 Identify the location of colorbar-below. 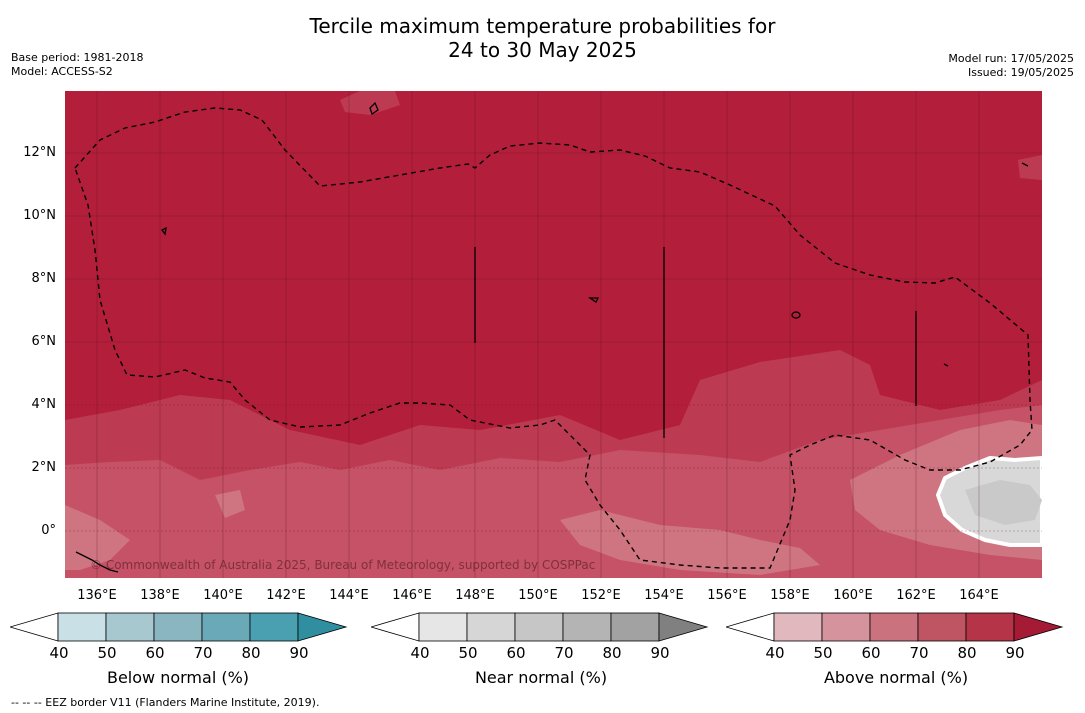
(179, 627).